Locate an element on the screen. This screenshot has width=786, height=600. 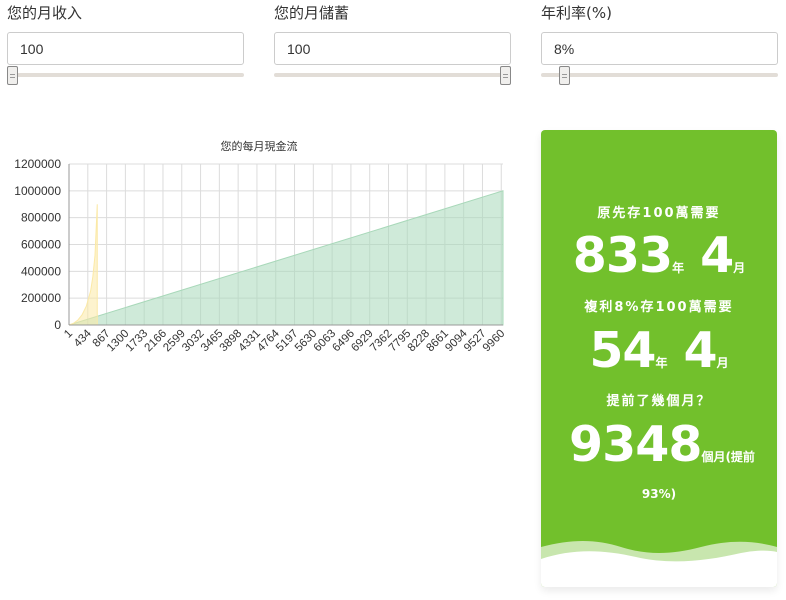
x-tick-label: 9960 is located at coordinates (494, 341).